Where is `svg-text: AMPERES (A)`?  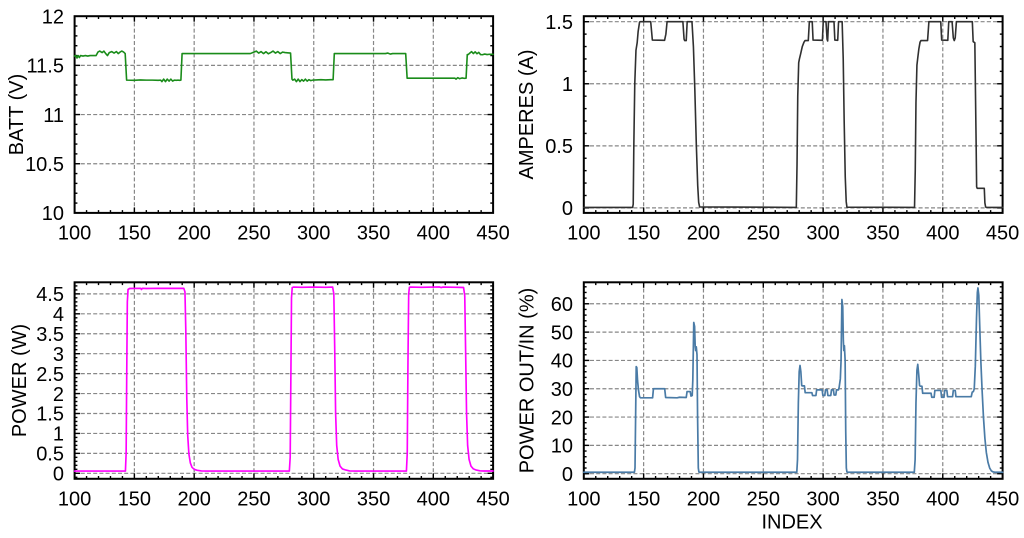 svg-text: AMPERES (A) is located at coordinates (527, 114).